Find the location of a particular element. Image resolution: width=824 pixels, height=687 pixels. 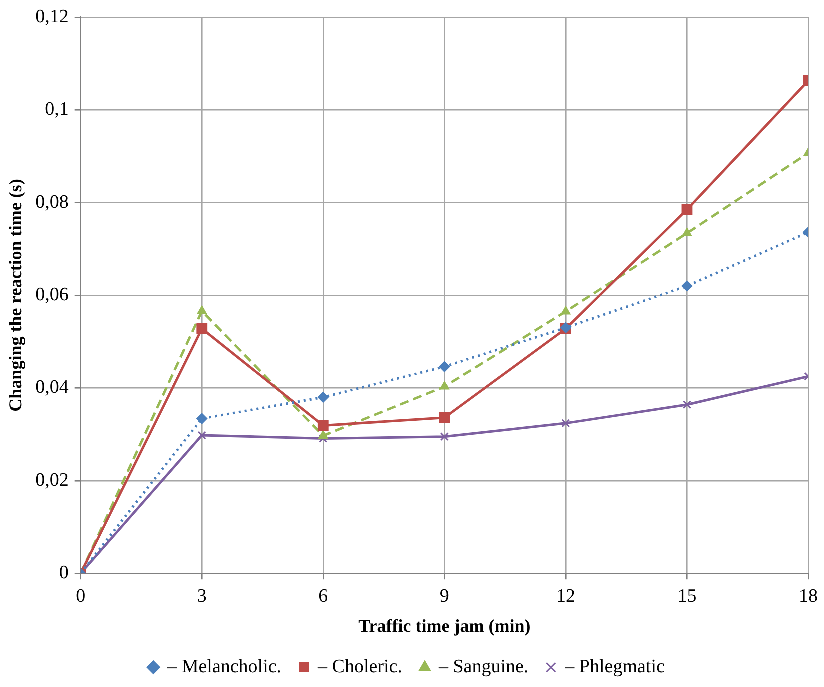

y-tick-label: 0,04 is located at coordinates (53, 387).